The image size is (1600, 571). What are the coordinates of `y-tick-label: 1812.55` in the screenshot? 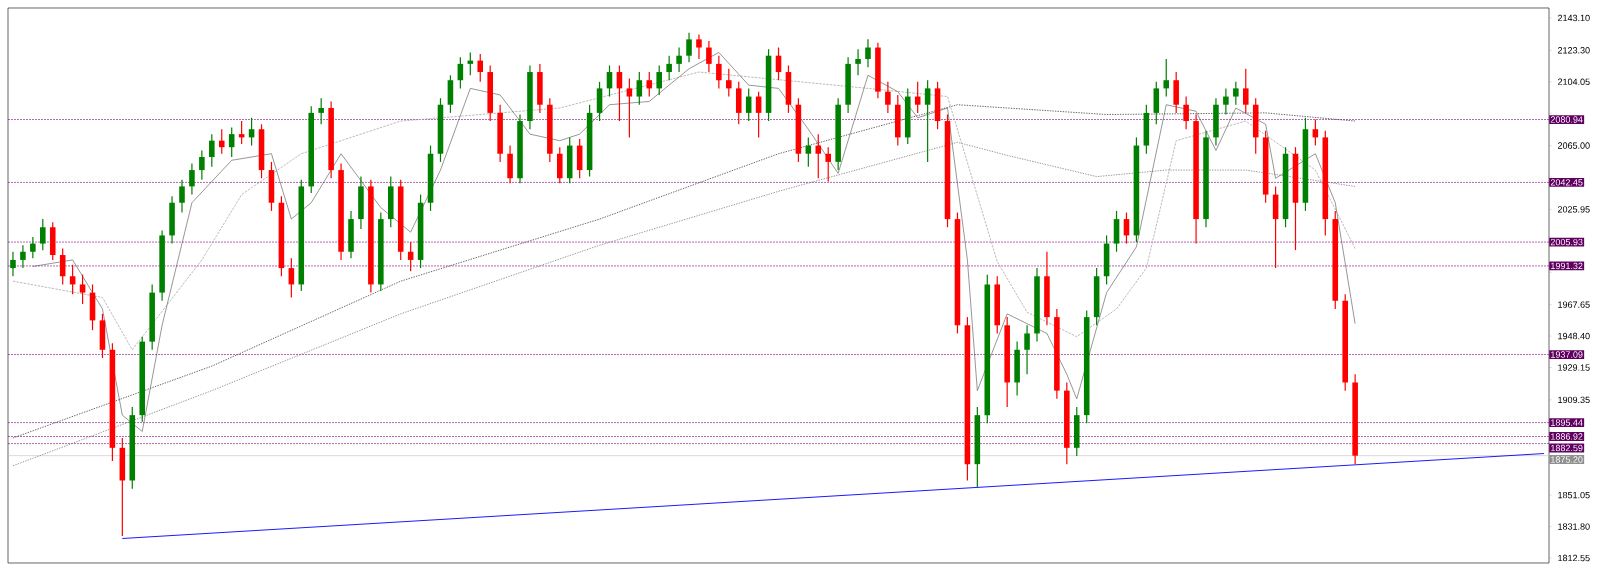 It's located at (1574, 558).